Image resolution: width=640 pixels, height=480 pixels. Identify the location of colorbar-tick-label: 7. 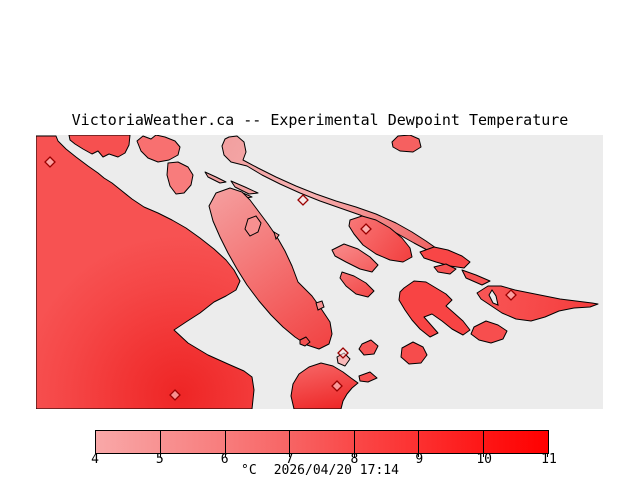
(289, 459).